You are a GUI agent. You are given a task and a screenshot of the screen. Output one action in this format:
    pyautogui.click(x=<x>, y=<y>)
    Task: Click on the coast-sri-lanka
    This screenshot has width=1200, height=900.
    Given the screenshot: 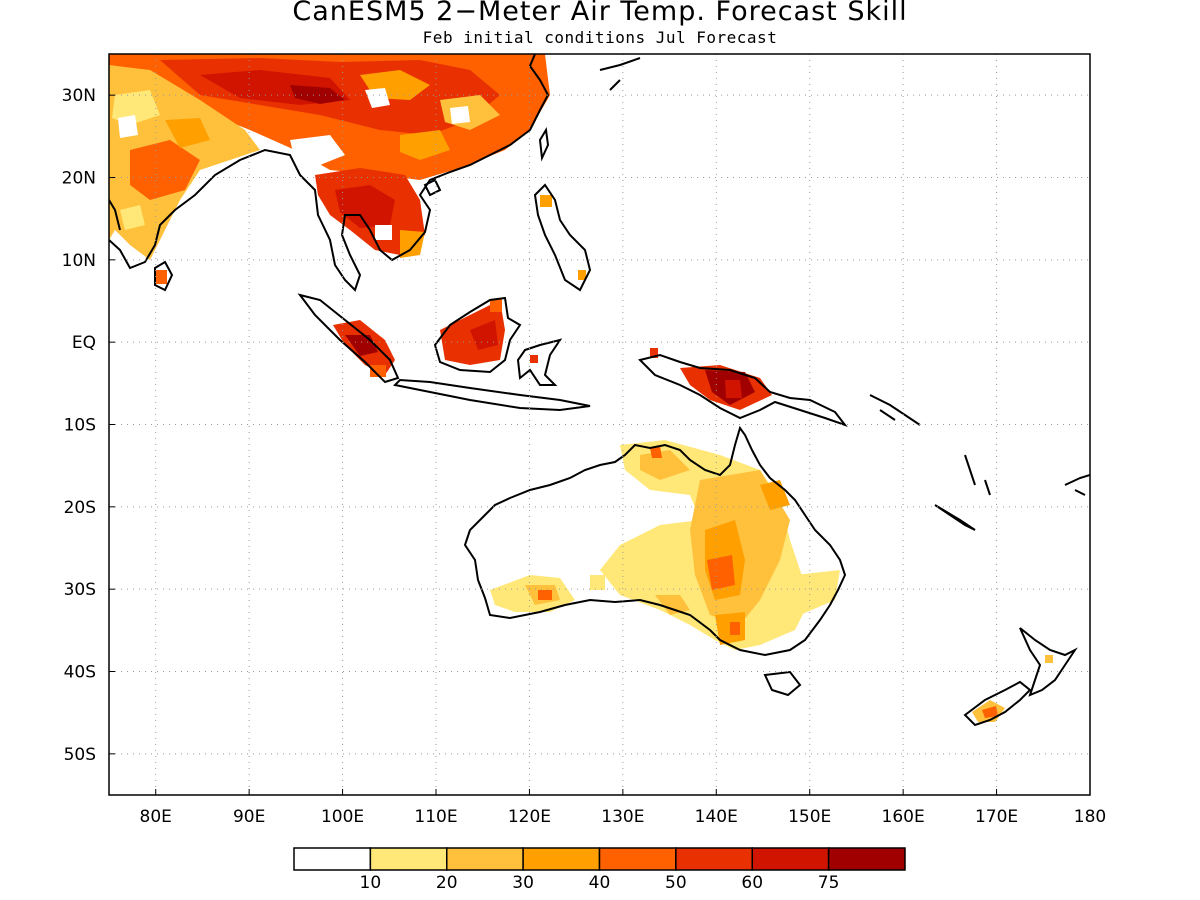 What is the action you would take?
    pyautogui.click(x=164, y=276)
    